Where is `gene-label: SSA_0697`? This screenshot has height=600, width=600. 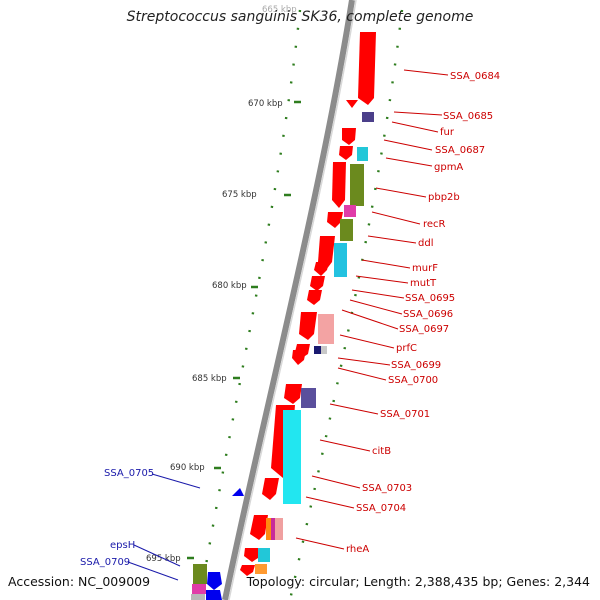
gene-label: SSA_0697 is located at coordinates (424, 329).